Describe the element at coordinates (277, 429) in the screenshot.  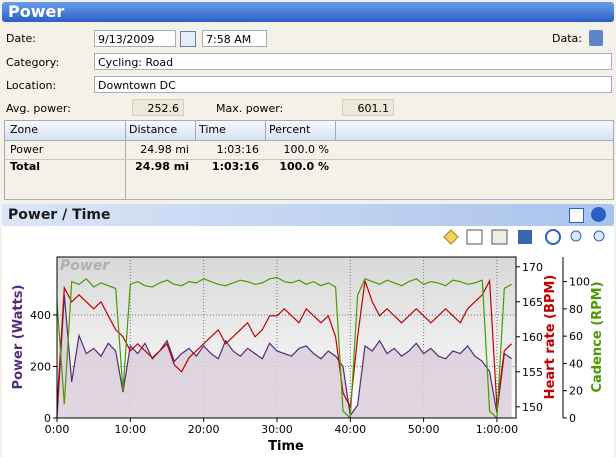
I see `x-tick-label: 30:00` at that location.